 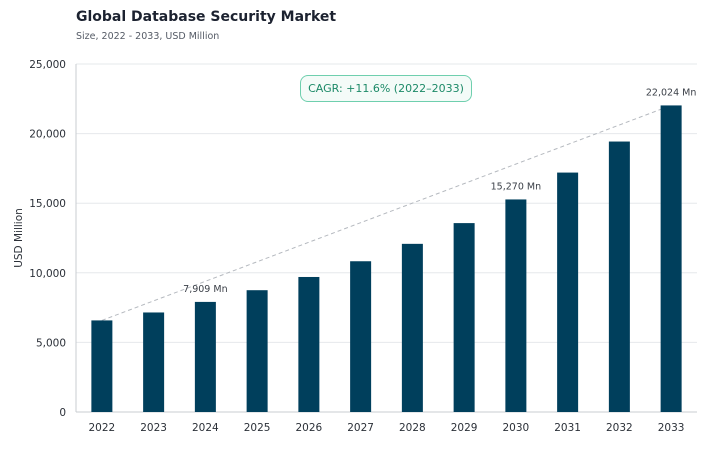 What do you see at coordinates (671, 92) in the screenshot?
I see `data-label: 22,024 Mn` at bounding box center [671, 92].